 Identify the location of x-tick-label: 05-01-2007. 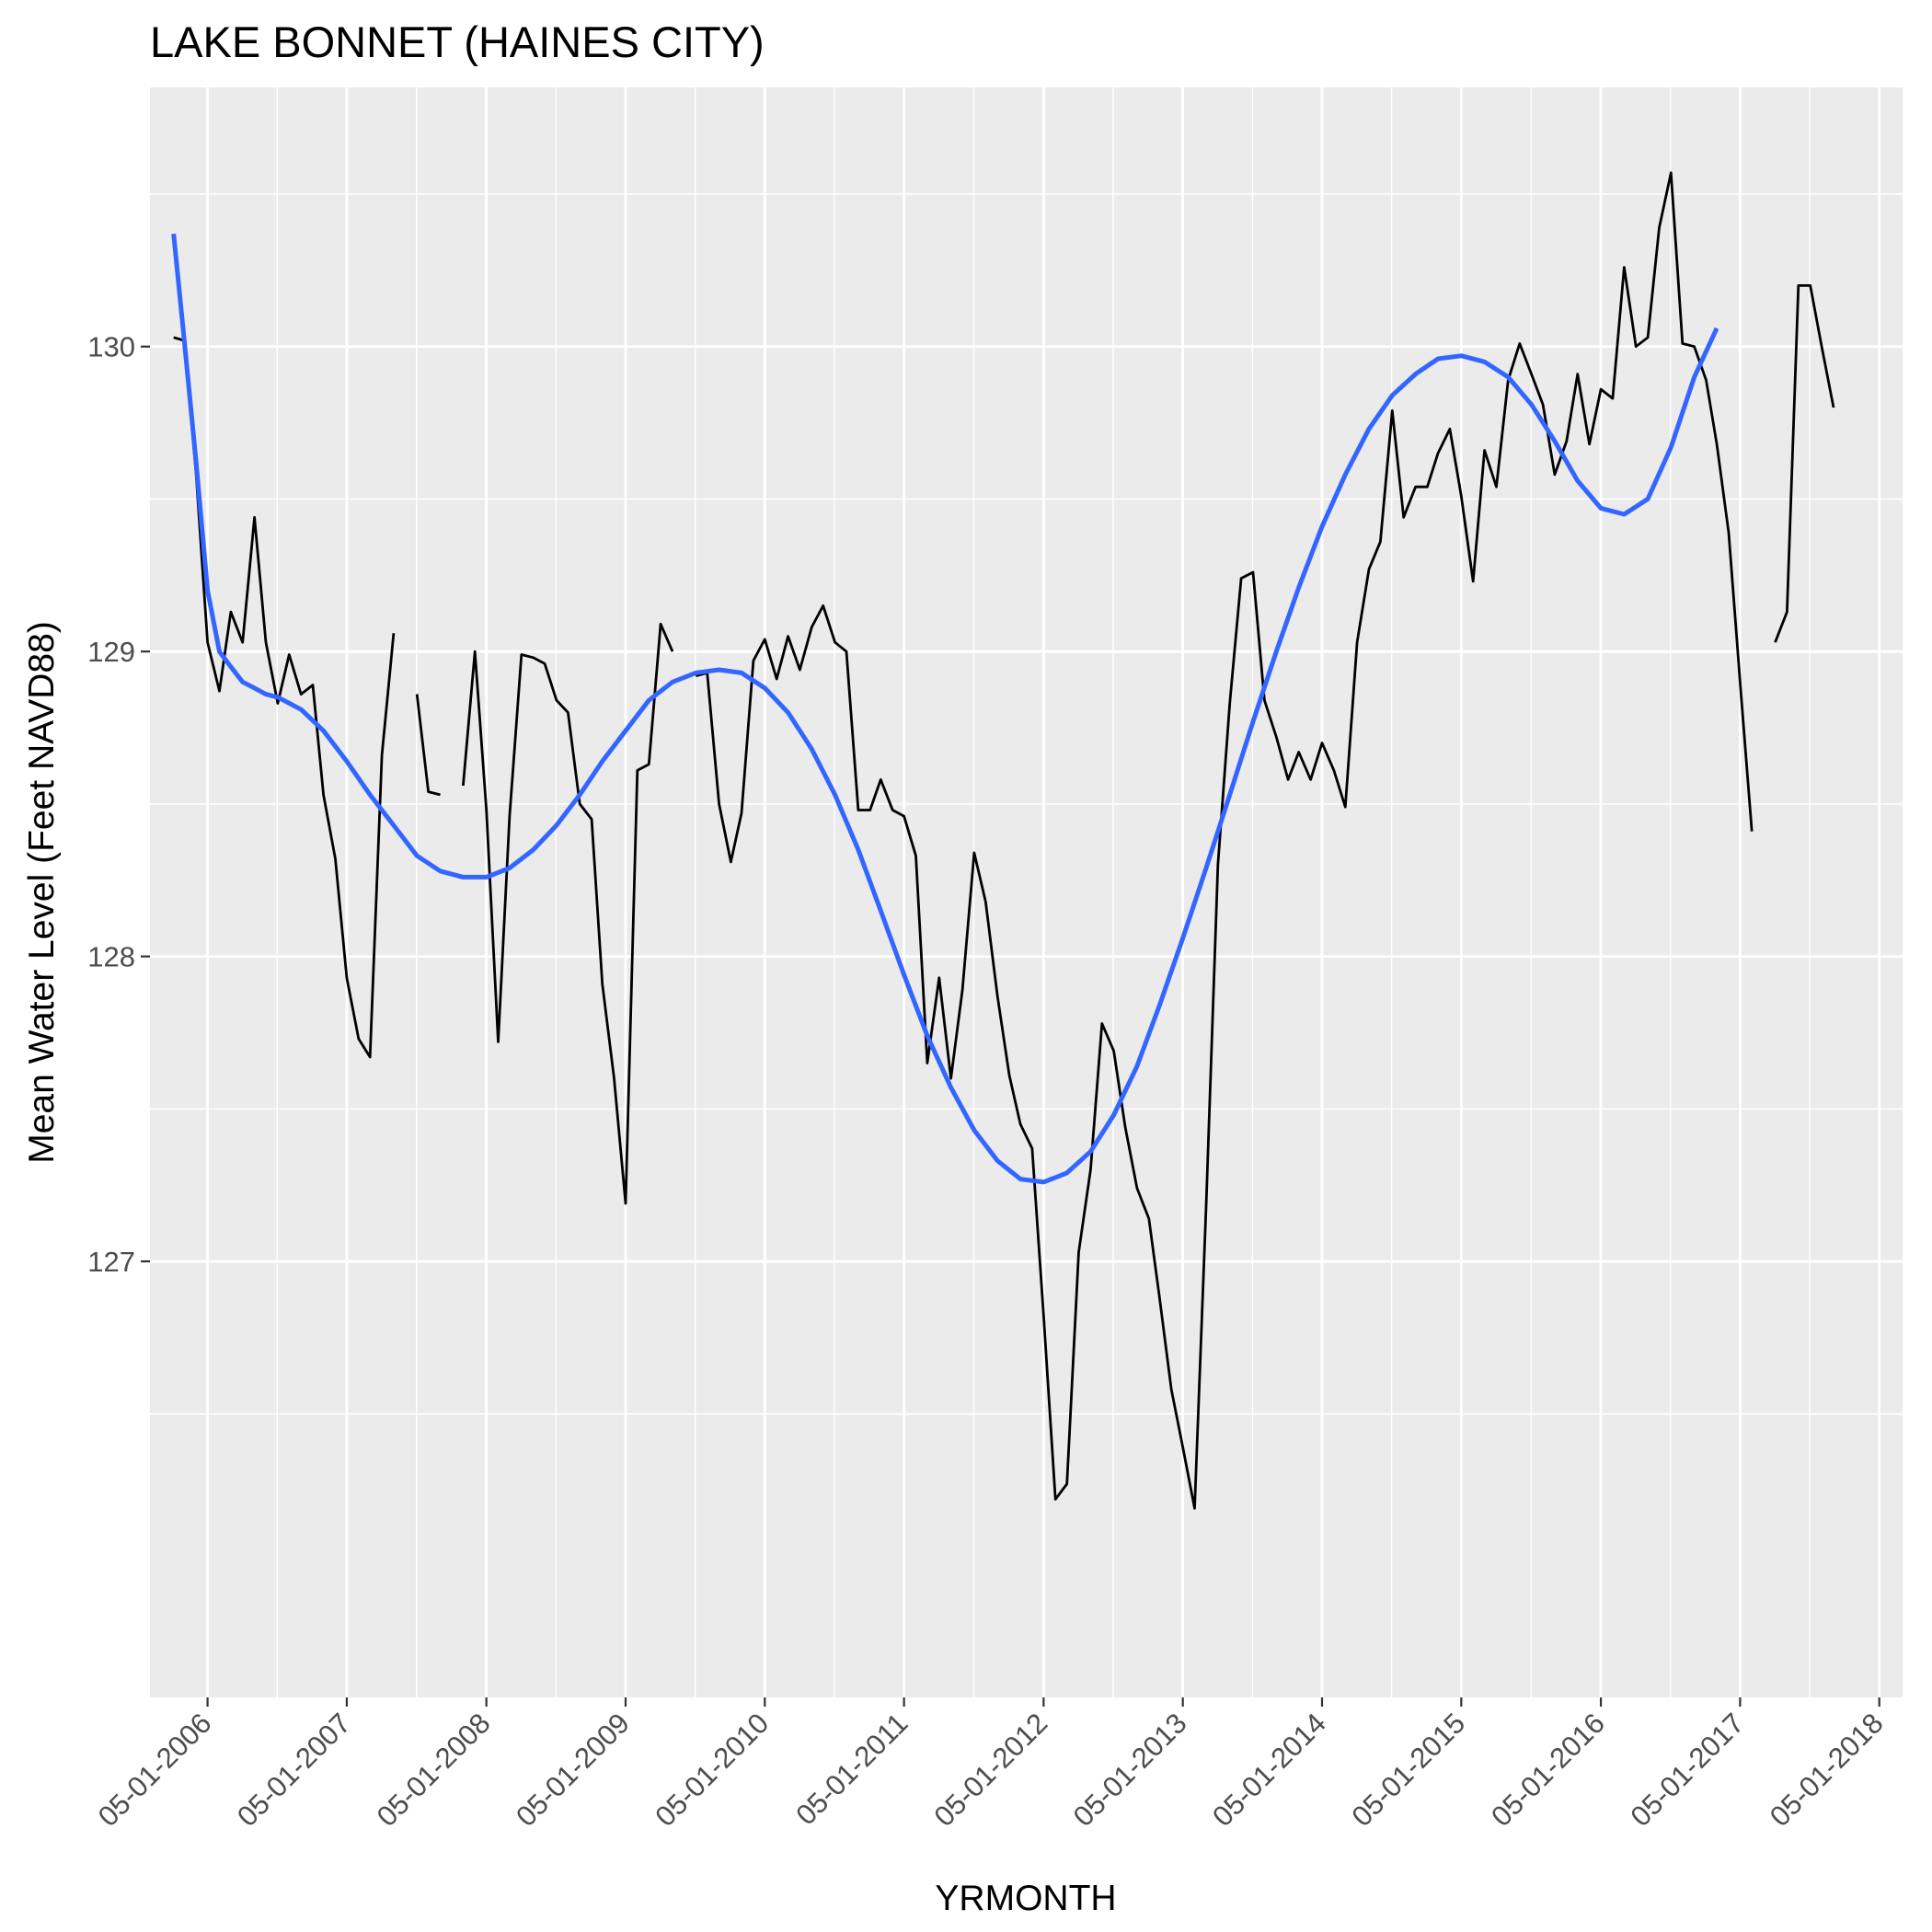
(294, 1770).